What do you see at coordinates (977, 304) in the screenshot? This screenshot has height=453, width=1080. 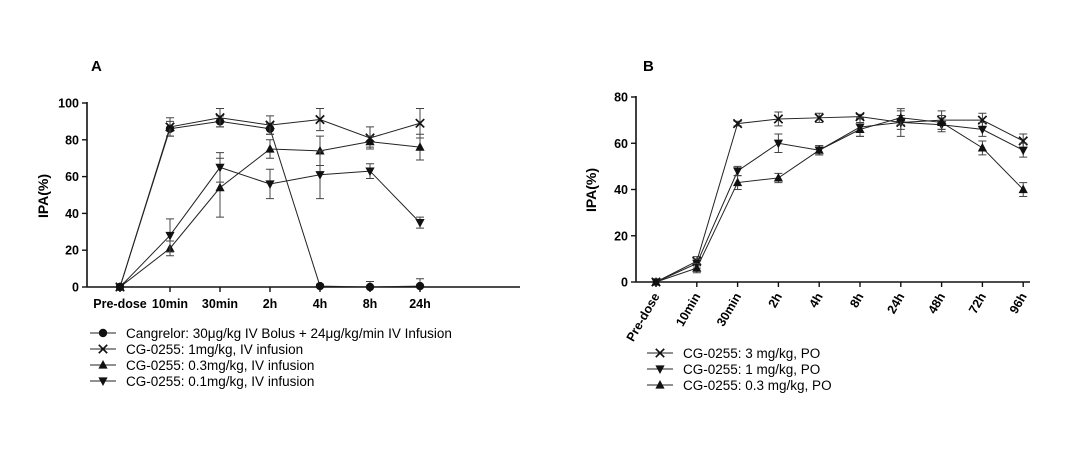 I see `x-tick-label-72h: 72h` at bounding box center [977, 304].